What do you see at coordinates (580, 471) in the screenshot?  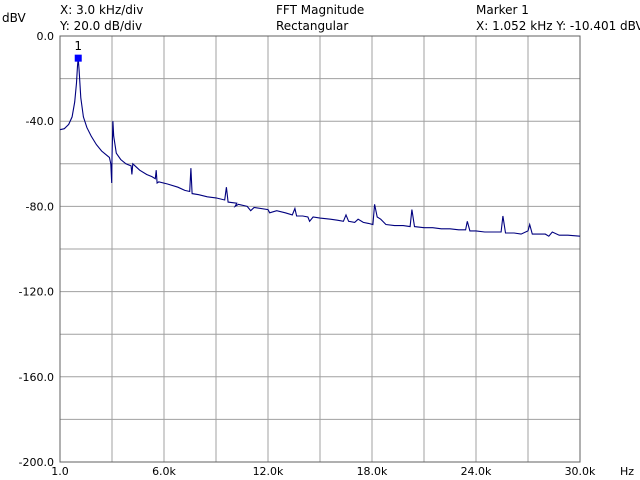 I see `x-tick-label: 30.0k` at bounding box center [580, 471].